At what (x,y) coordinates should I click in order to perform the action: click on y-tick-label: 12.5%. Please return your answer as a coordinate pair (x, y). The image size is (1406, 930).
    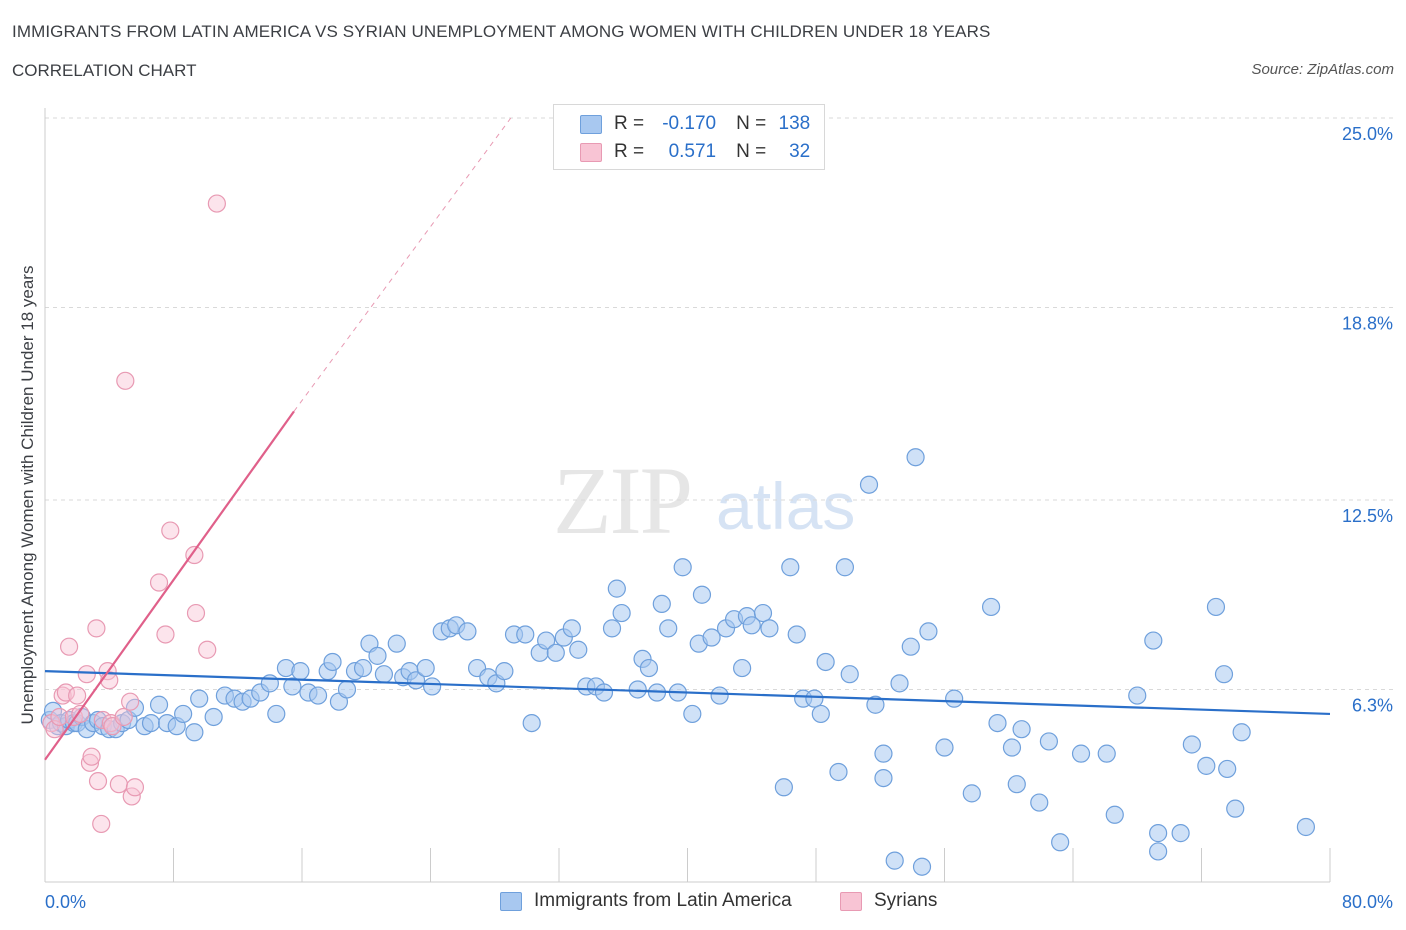
    Looking at the image, I should click on (1367, 516).